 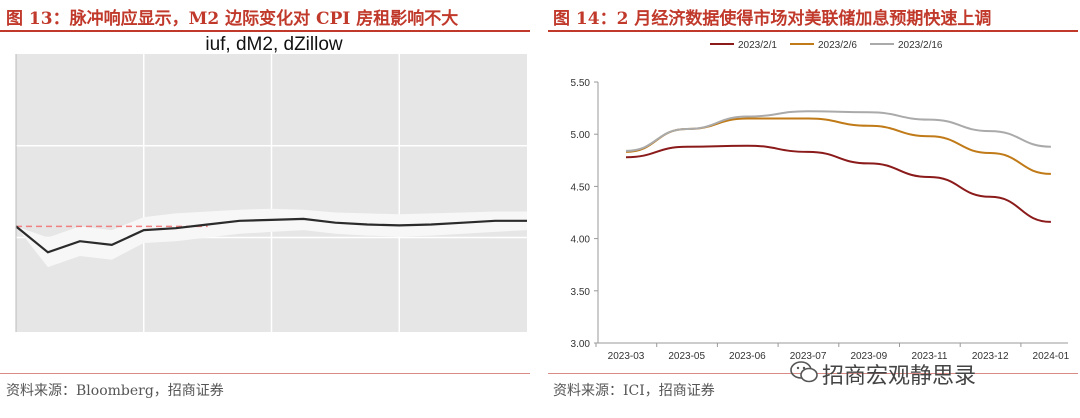 What do you see at coordinates (686, 356) in the screenshot?
I see `x-tick-label: 2023-05` at bounding box center [686, 356].